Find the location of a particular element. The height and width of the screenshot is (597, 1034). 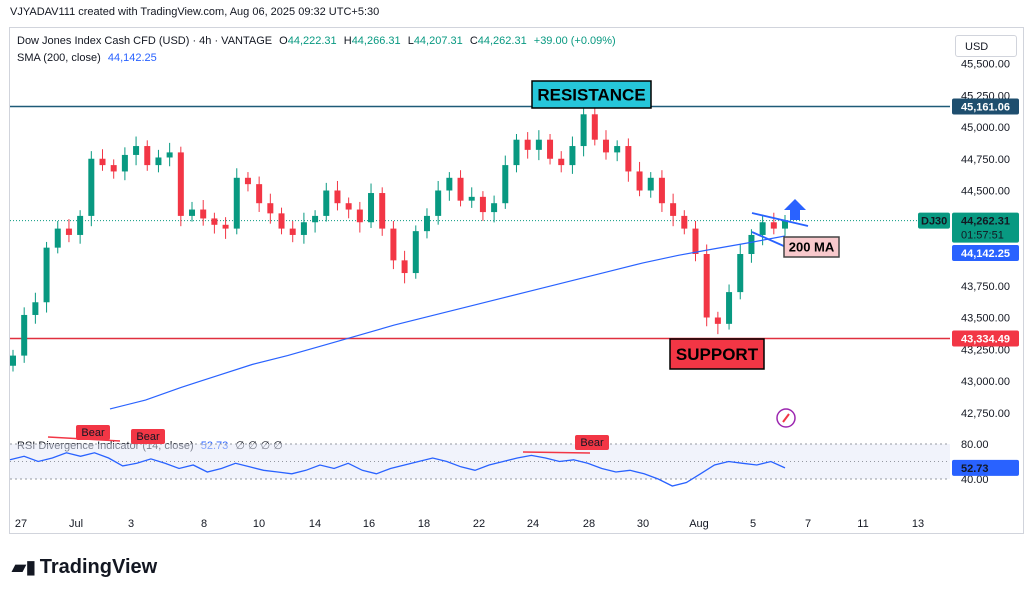

support-price-tag-bg is located at coordinates (985, 338).